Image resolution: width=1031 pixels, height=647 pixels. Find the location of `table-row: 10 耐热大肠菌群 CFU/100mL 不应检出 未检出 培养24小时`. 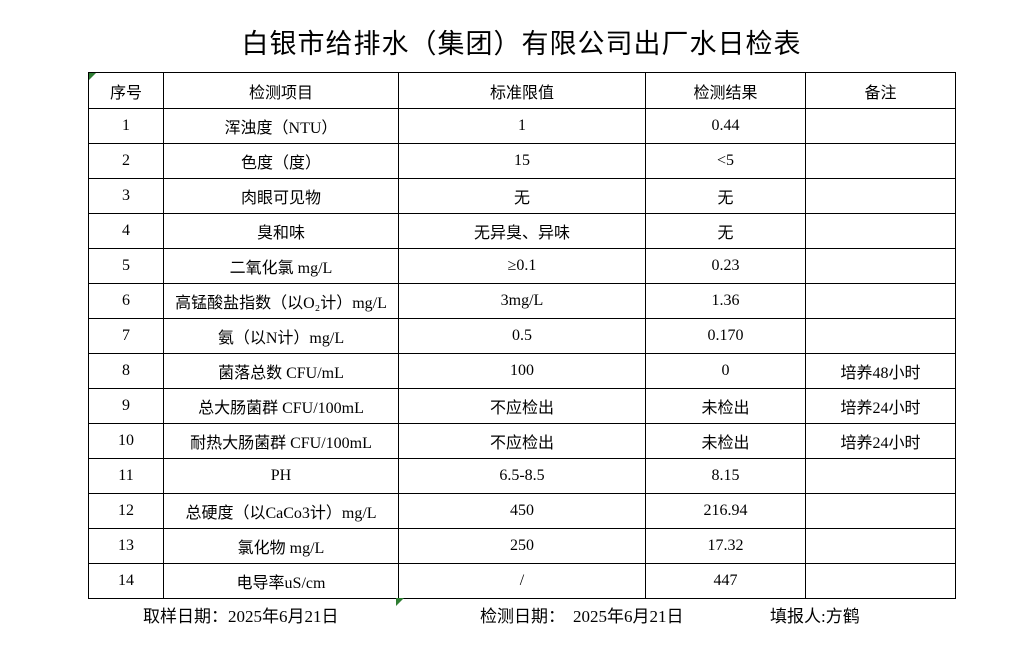

table-row: 10 耐热大肠菌群 CFU/100mL 不应检出 未检出 培养24小时 is located at coordinates (522, 441).